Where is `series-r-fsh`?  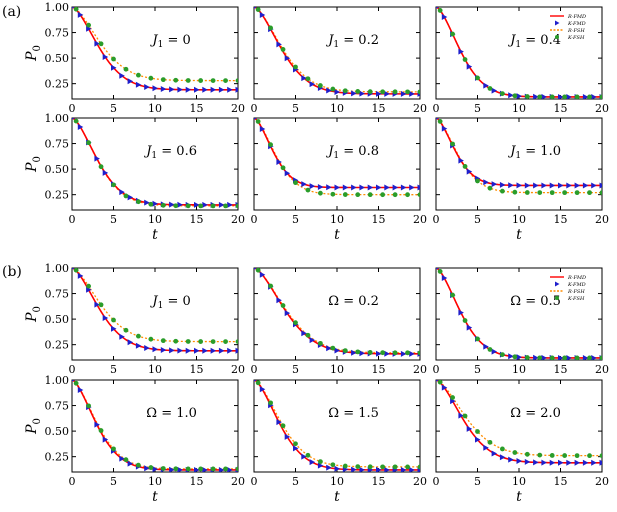
series-r-fsh is located at coordinates (155, 305).